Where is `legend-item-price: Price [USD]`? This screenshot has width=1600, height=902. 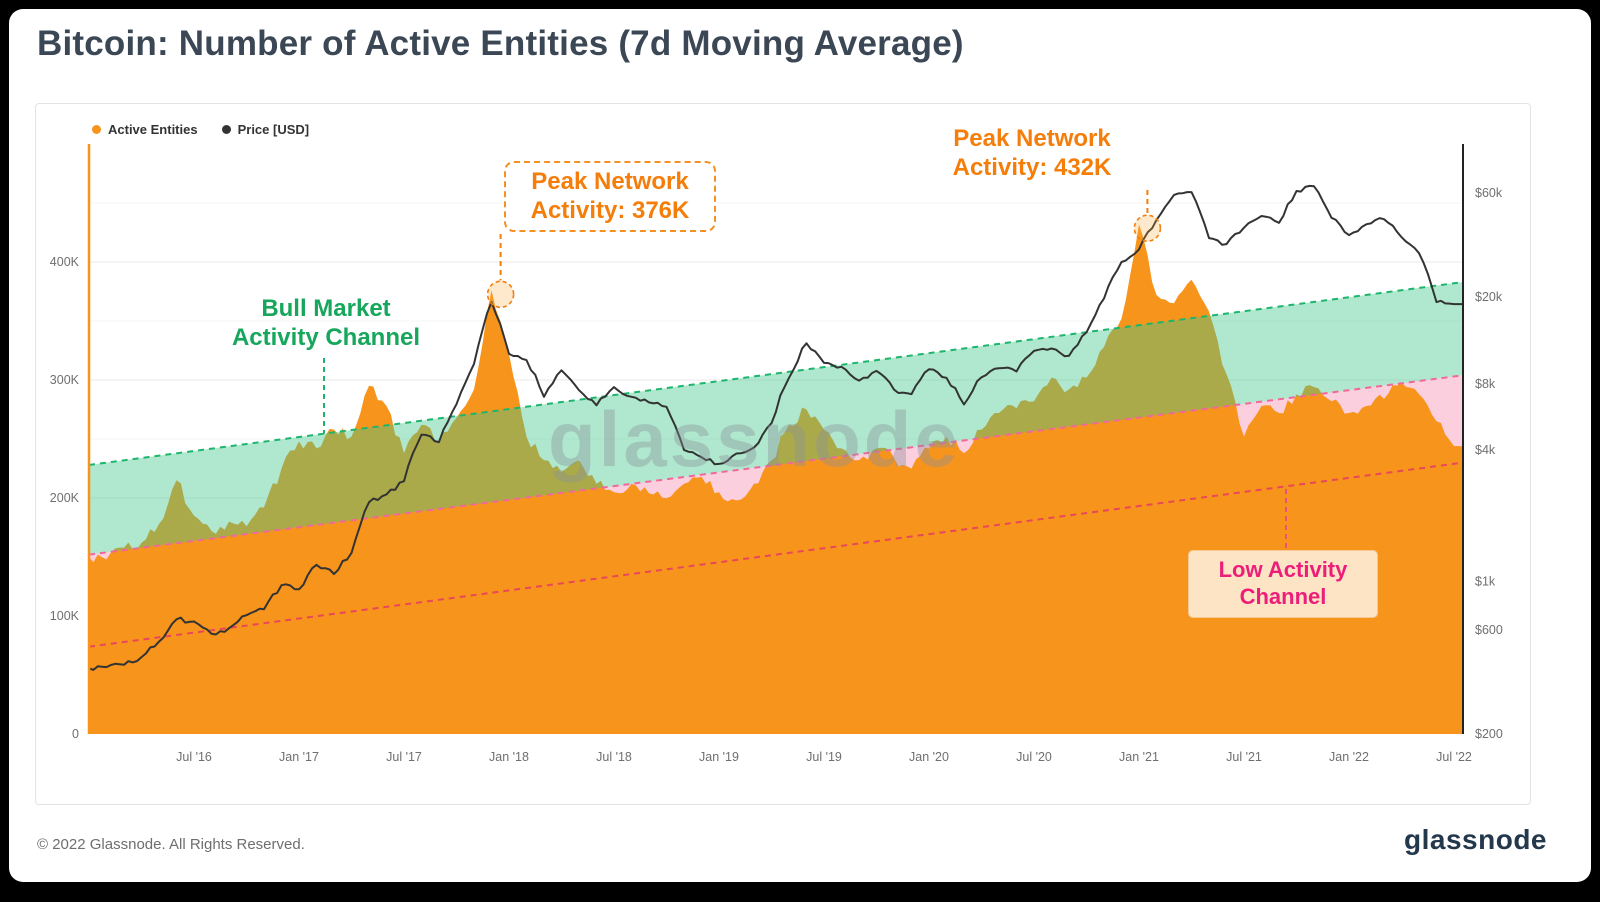 legend-item-price: Price [USD] is located at coordinates (265, 129).